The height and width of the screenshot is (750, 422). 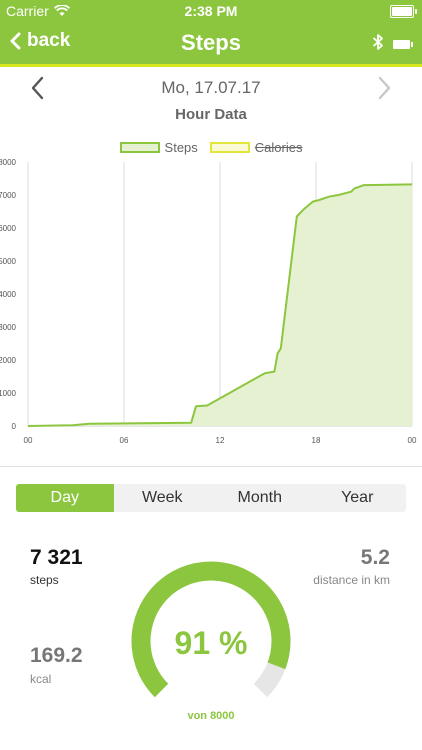 What do you see at coordinates (124, 440) in the screenshot?
I see `x-tick-label: 06` at bounding box center [124, 440].